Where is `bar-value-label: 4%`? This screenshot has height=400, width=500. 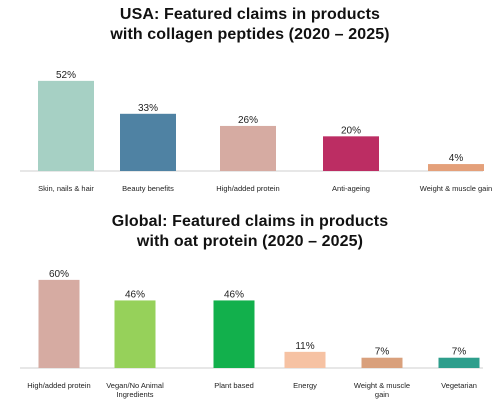 bar-value-label: 4% is located at coordinates (456, 158).